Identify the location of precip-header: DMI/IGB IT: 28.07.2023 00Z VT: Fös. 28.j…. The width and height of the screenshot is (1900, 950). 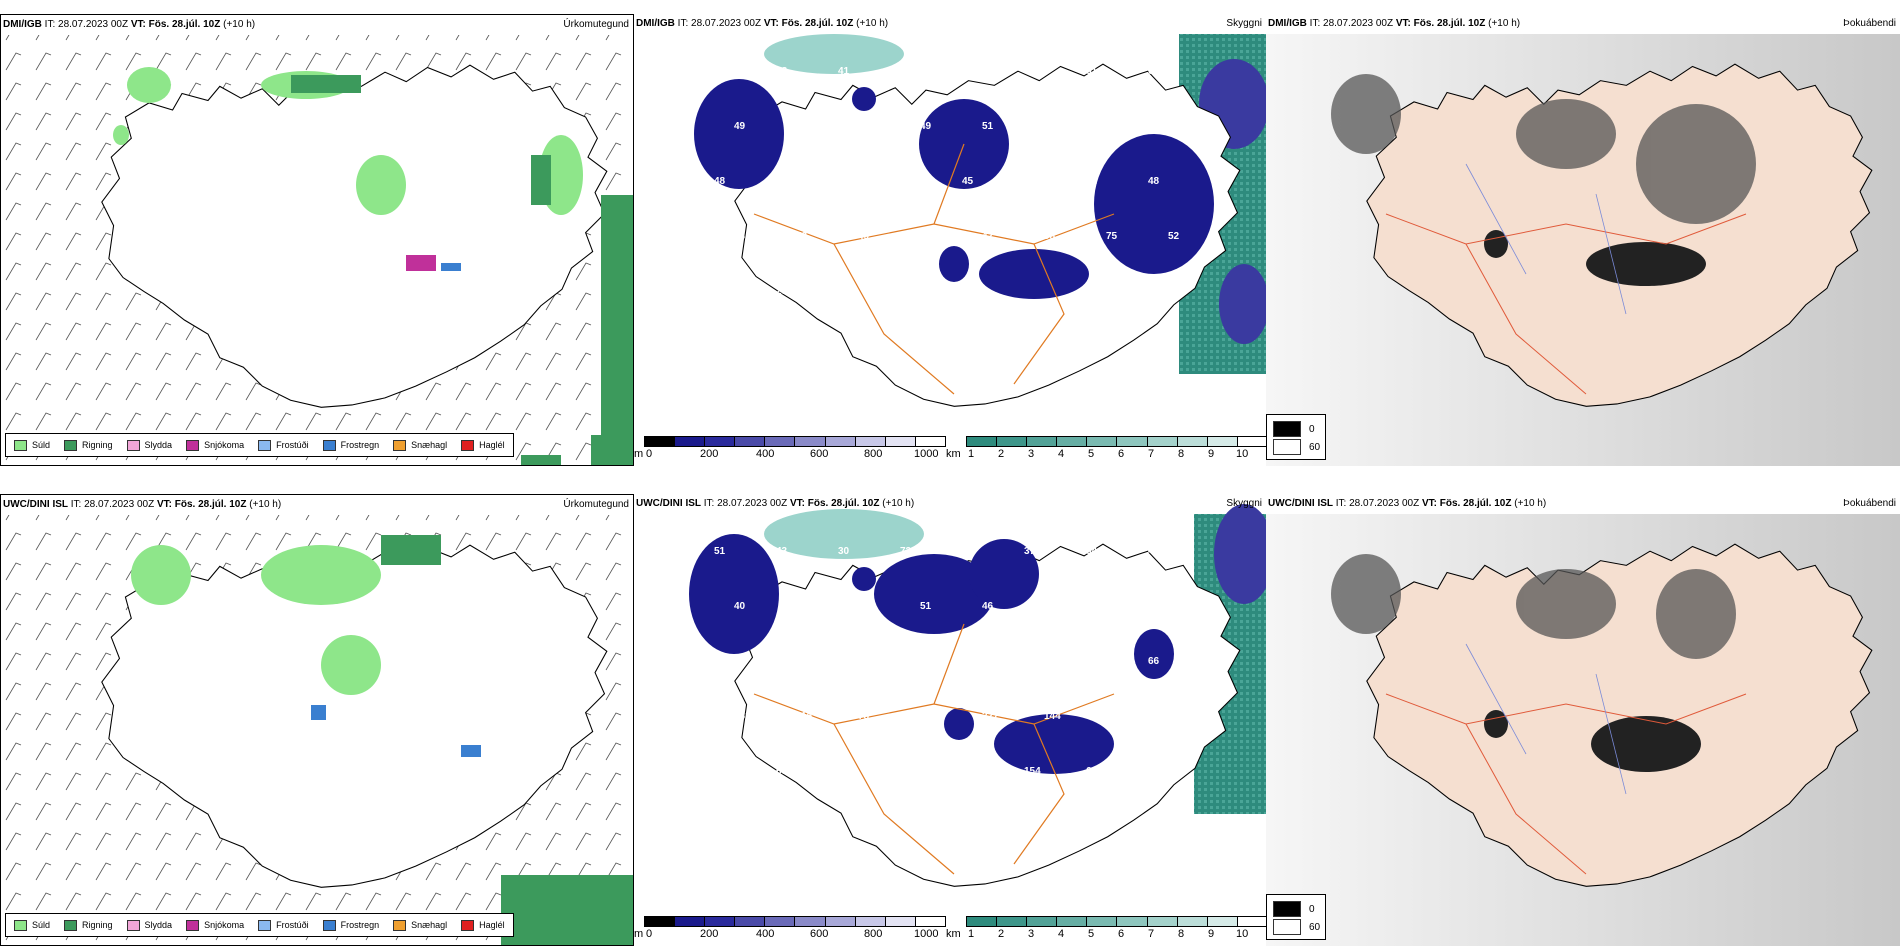
(129, 24).